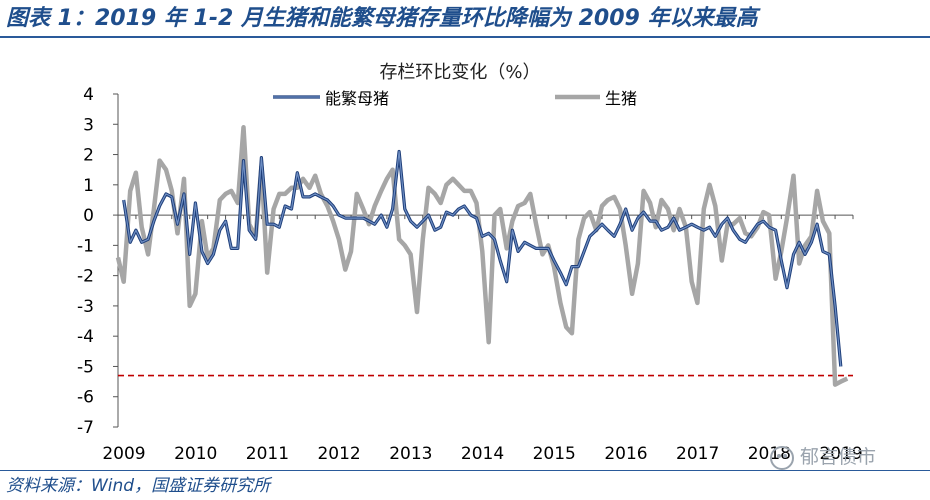  Describe the element at coordinates (85, 428) in the screenshot. I see `y-tick-label: -7` at that location.